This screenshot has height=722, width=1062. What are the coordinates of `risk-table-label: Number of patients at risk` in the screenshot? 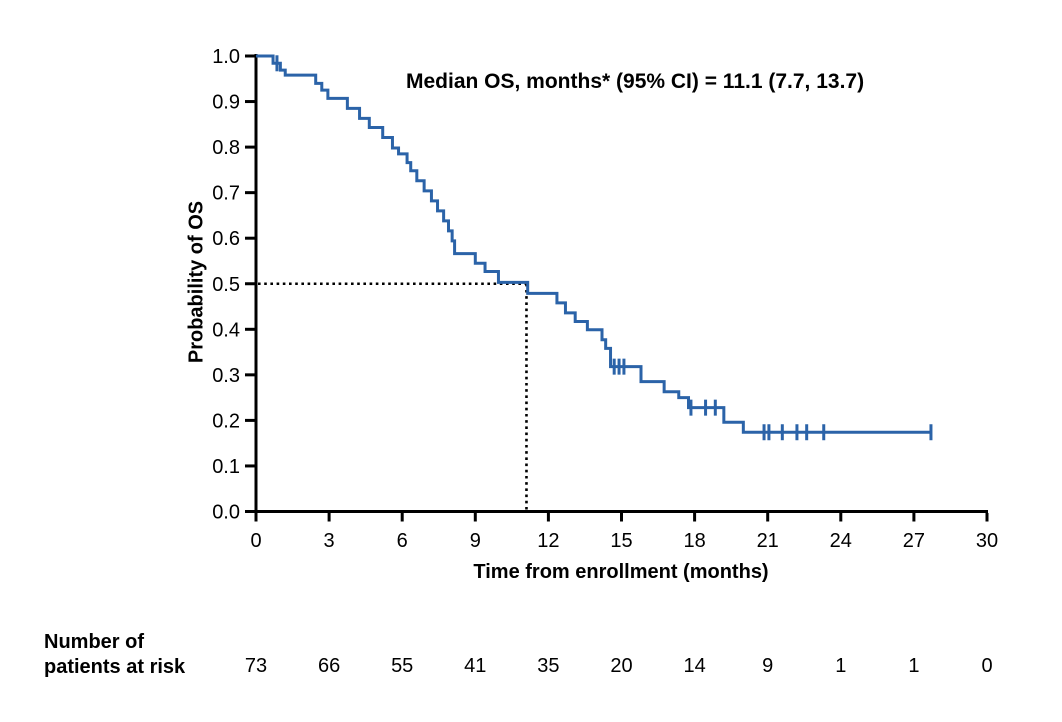 It's located at (114, 655).